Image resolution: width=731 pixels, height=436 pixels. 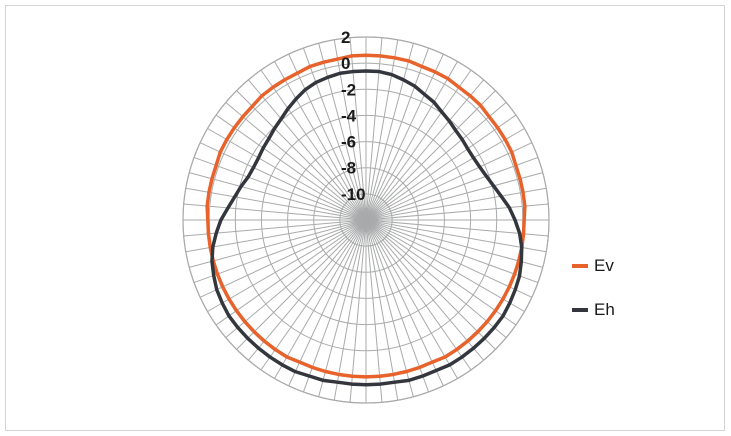 I want to click on r-tick-label: -6, so click(x=348, y=142).